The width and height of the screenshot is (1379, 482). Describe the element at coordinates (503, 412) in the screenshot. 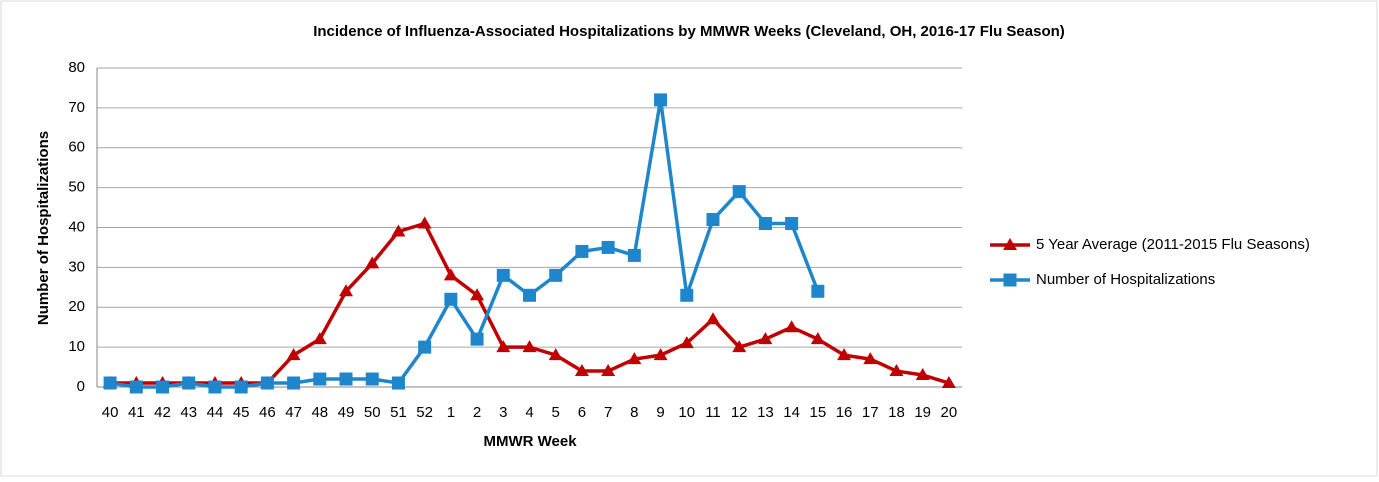

I see `x-tick-label: 3` at that location.